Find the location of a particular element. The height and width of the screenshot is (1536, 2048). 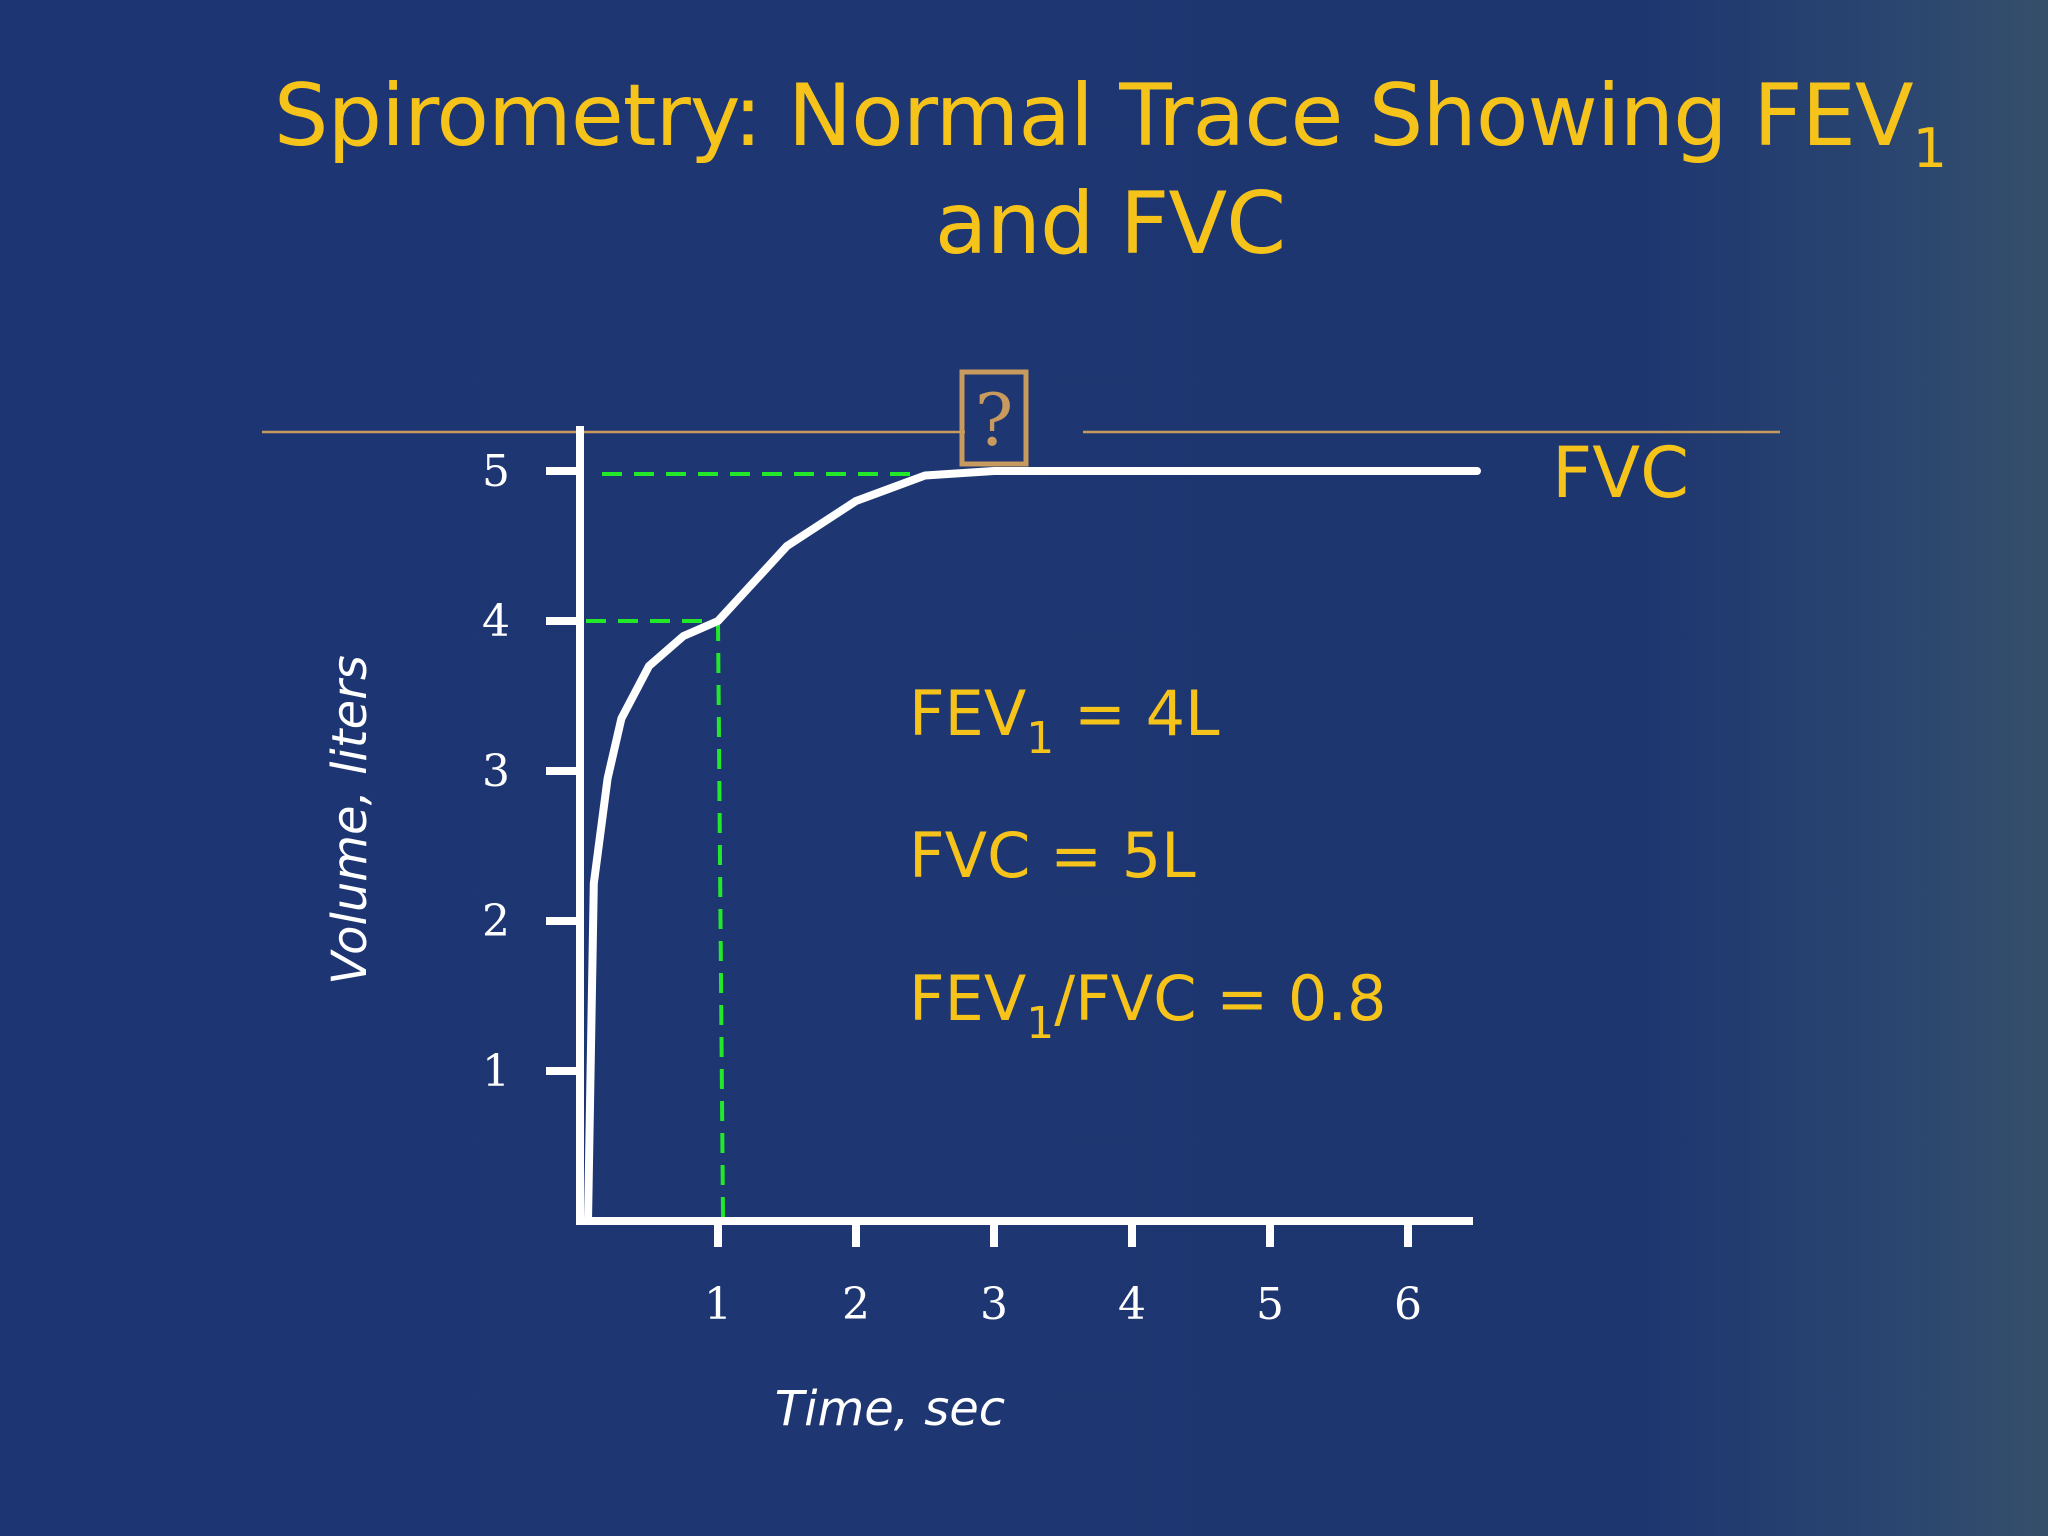

title-line-1: Spirometry: Normal Trace Showing FEV1 is located at coordinates (1110, 119).